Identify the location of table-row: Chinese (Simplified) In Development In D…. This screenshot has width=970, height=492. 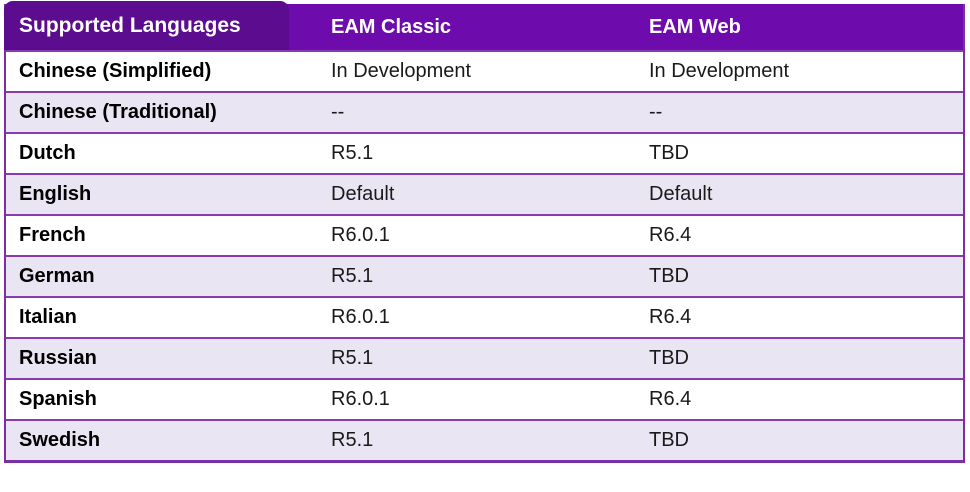
(484, 70).